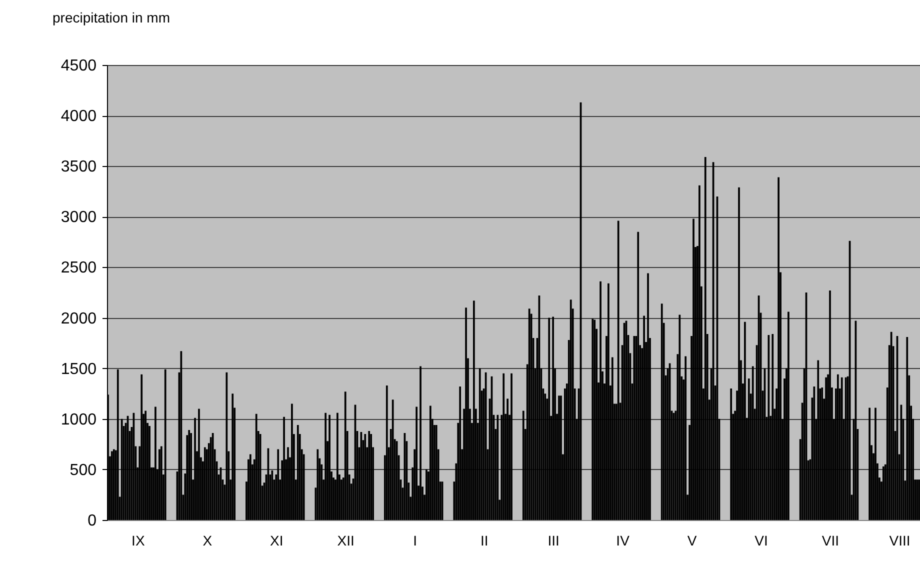  What do you see at coordinates (277, 540) in the screenshot?
I see `x-tick-label: XI` at bounding box center [277, 540].